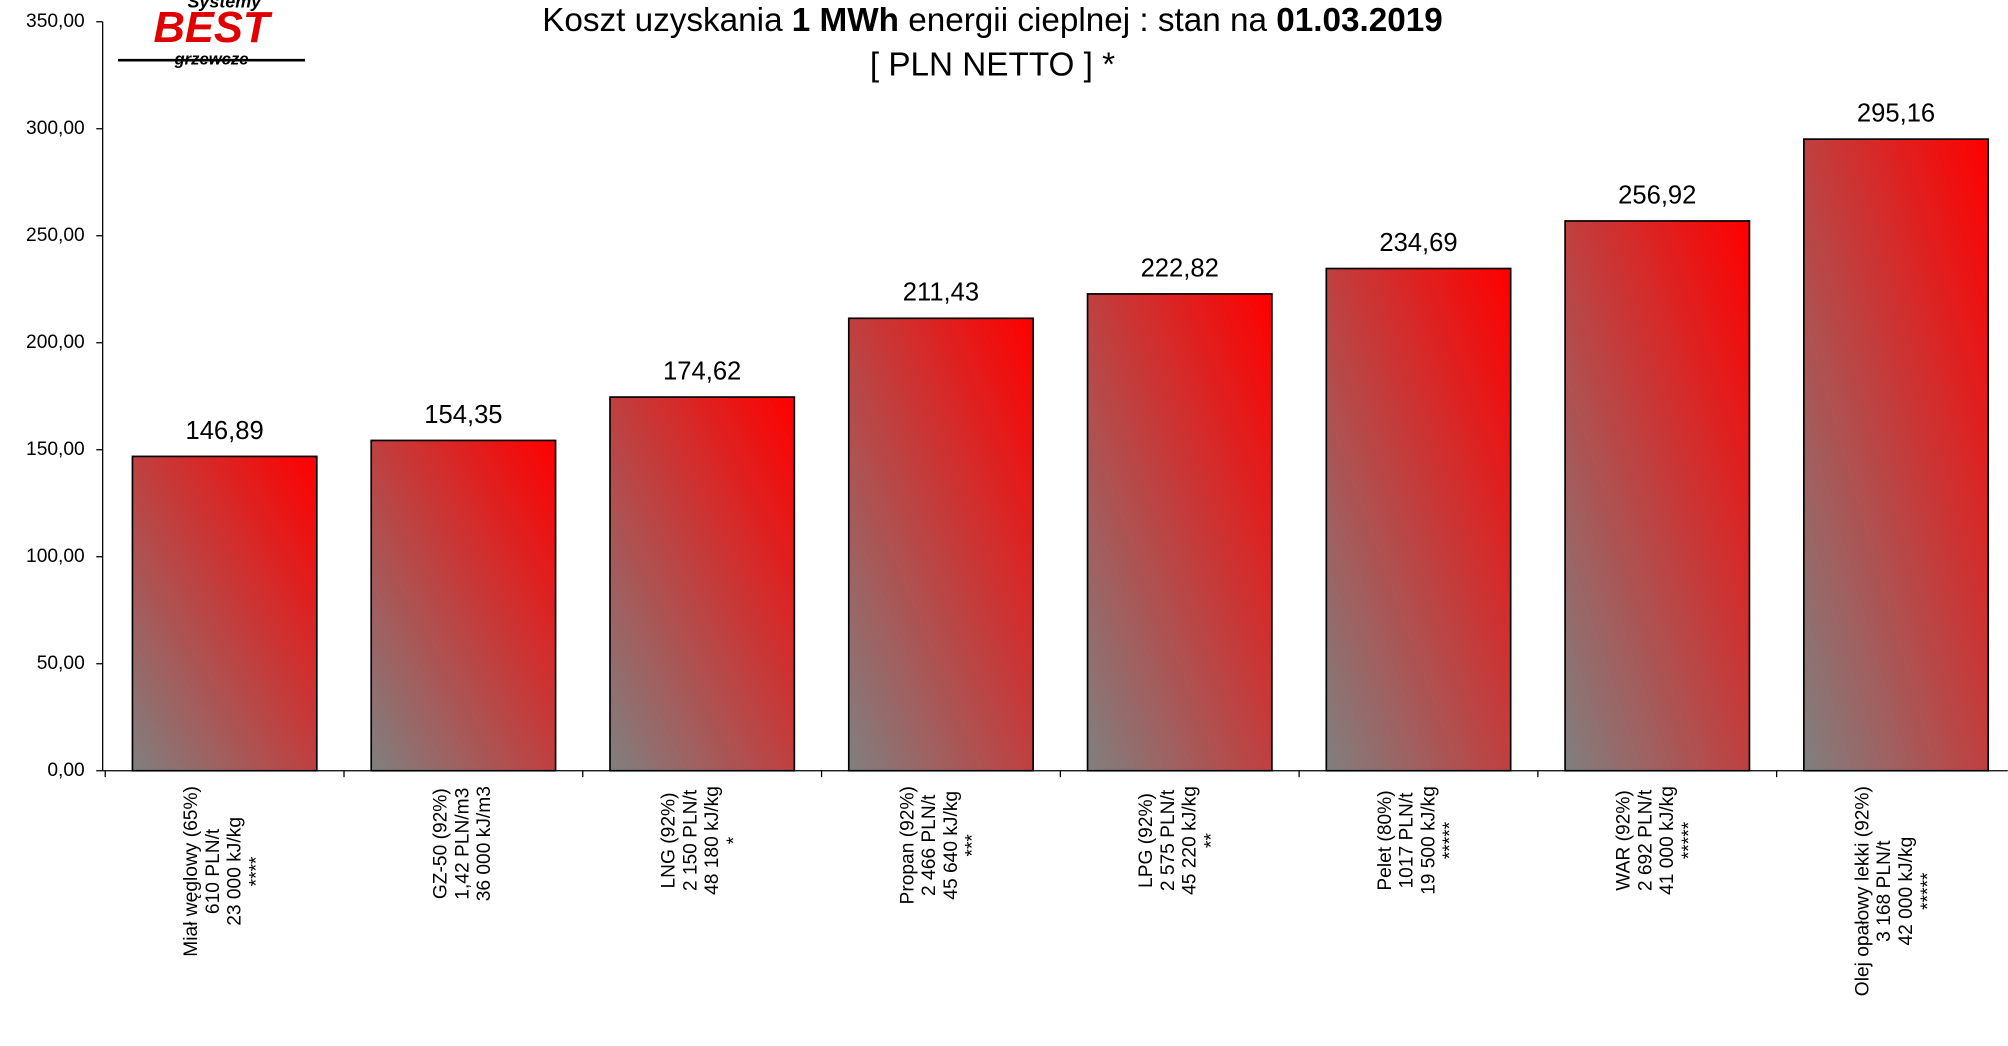 The width and height of the screenshot is (2008, 1046). What do you see at coordinates (65, 770) in the screenshot?
I see `y-tick-label: 0,00` at bounding box center [65, 770].